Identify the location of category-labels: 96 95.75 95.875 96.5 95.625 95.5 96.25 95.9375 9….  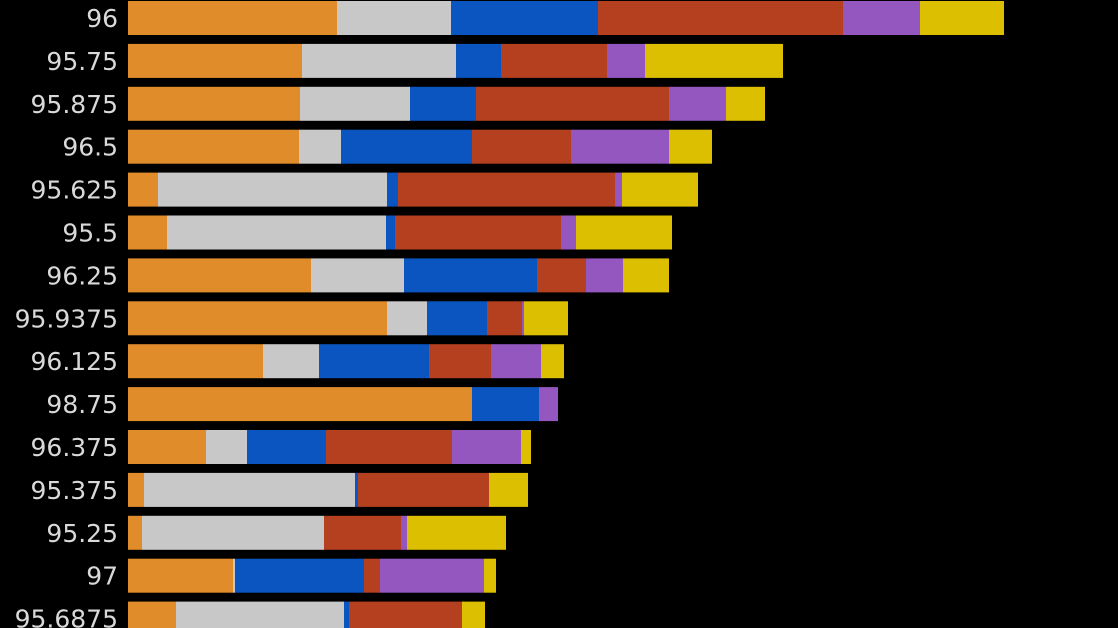
(66, 316).